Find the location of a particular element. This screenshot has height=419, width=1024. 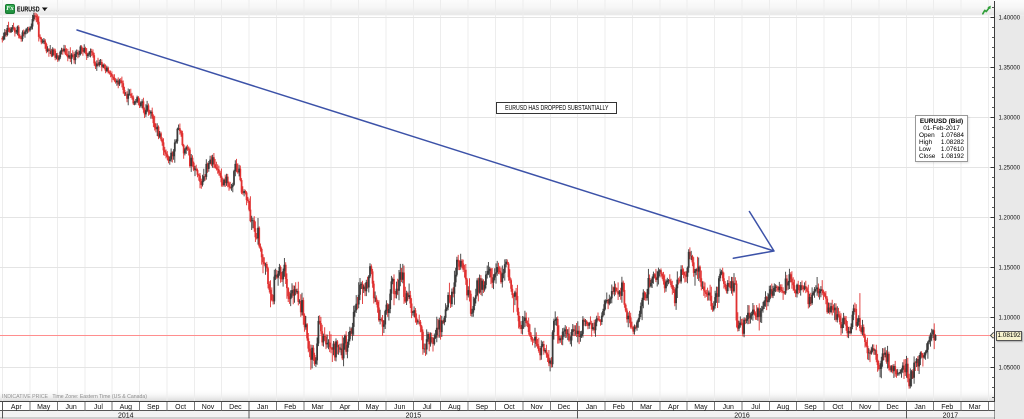

svg-text: 2016 is located at coordinates (742, 416).